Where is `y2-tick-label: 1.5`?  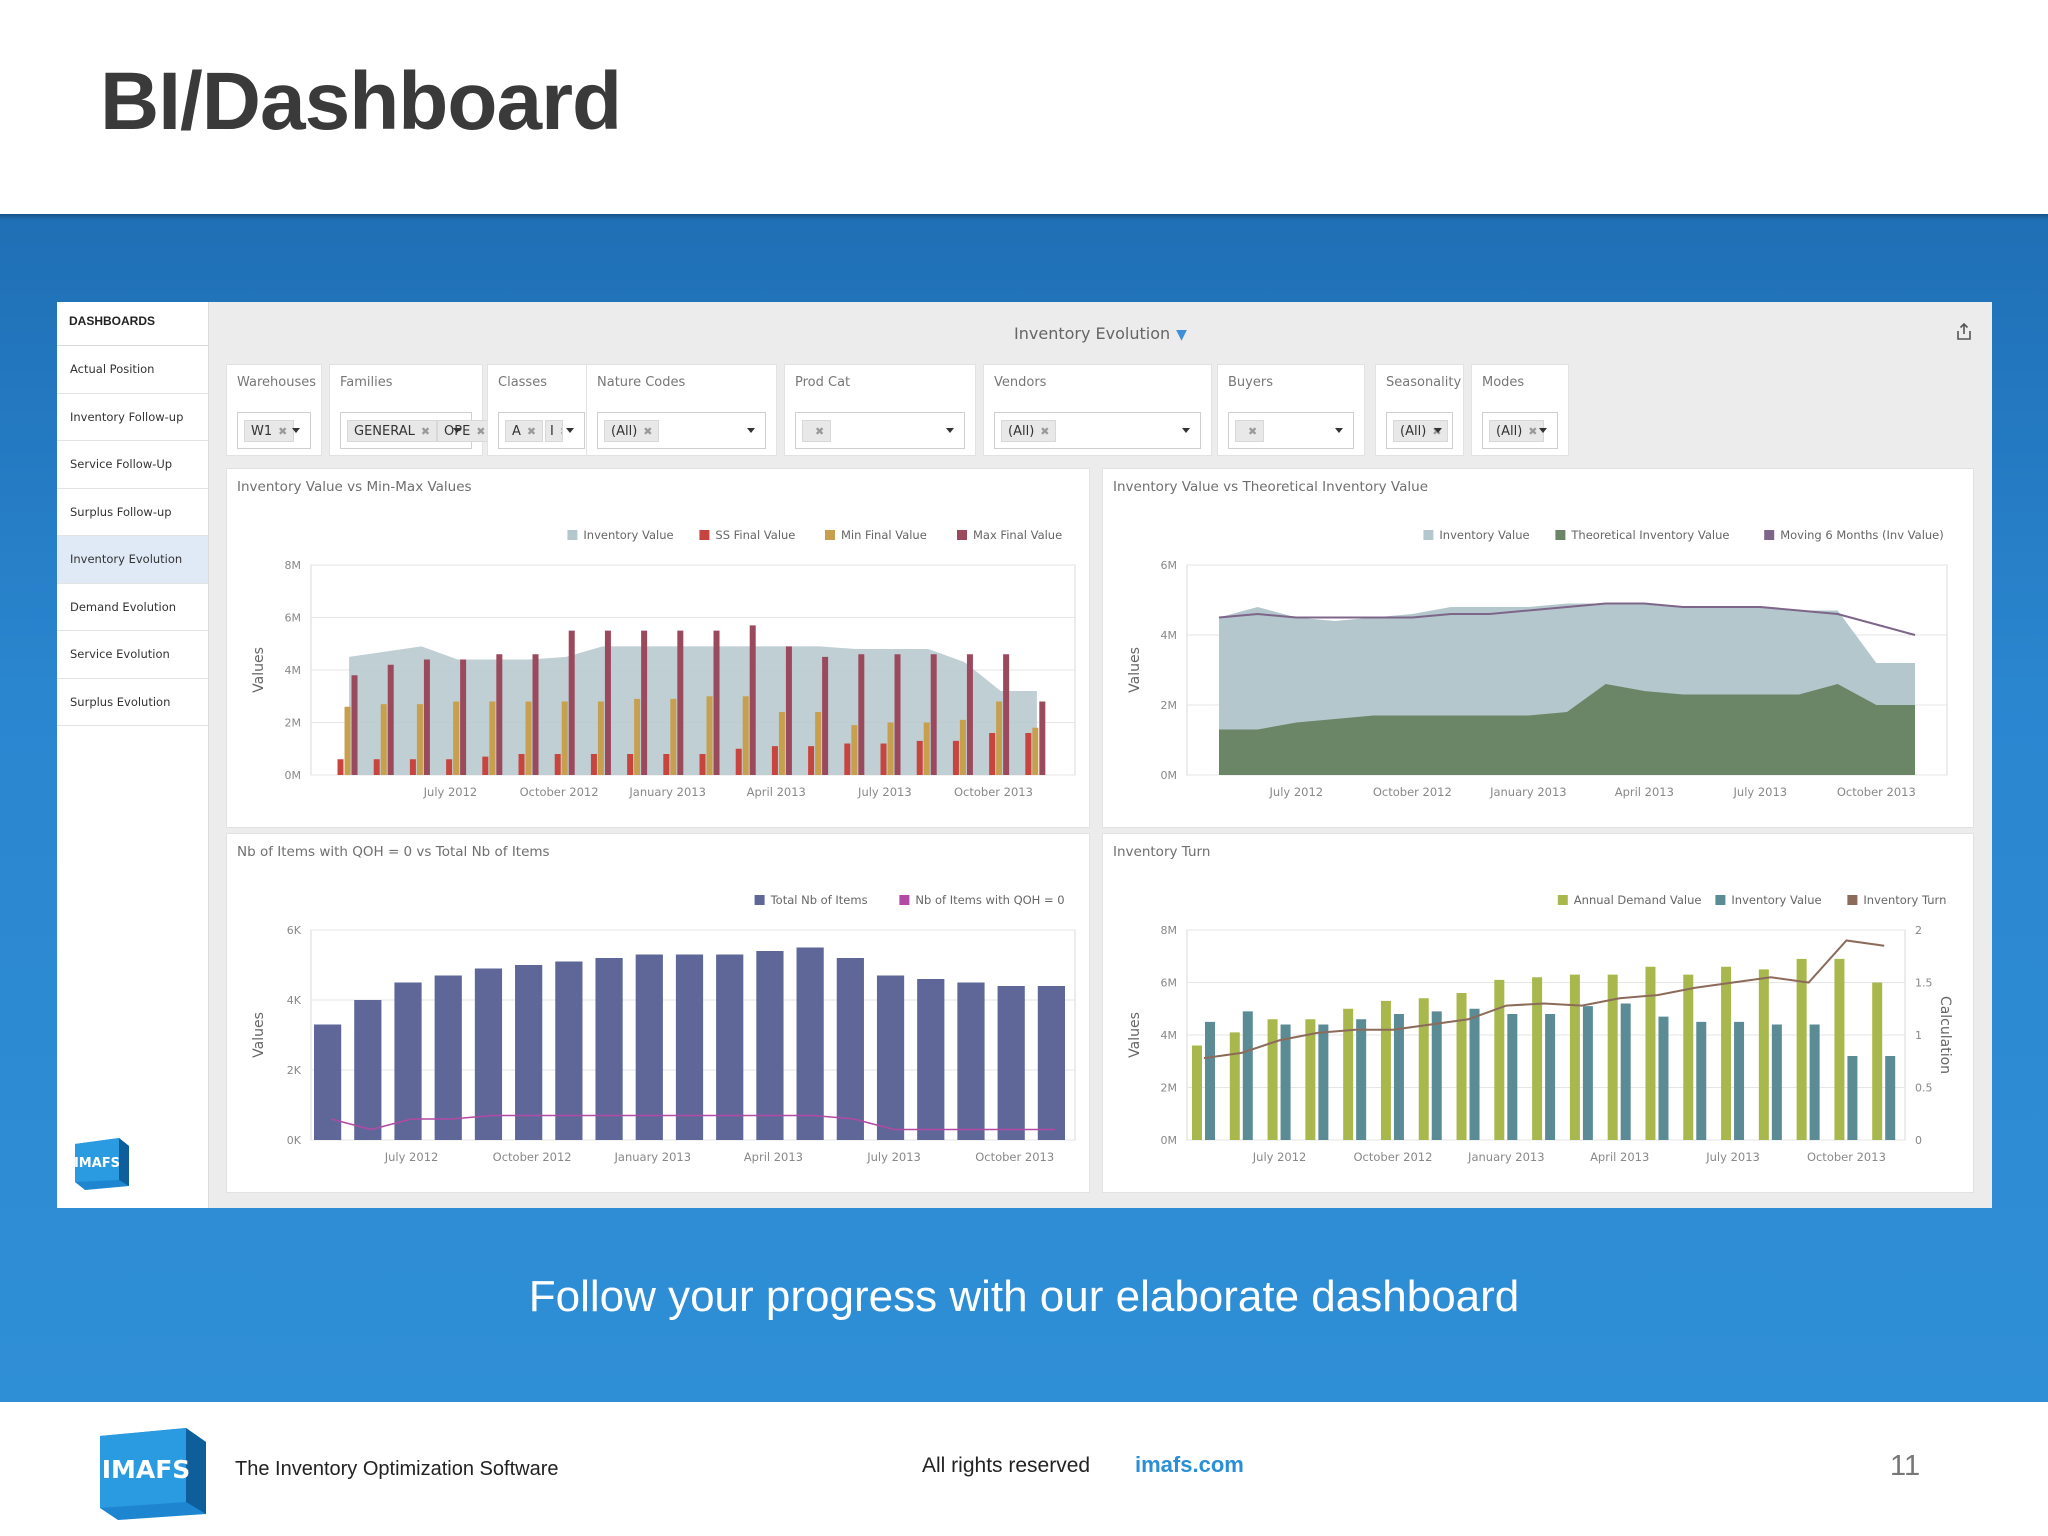 y2-tick-label: 1.5 is located at coordinates (1924, 983).